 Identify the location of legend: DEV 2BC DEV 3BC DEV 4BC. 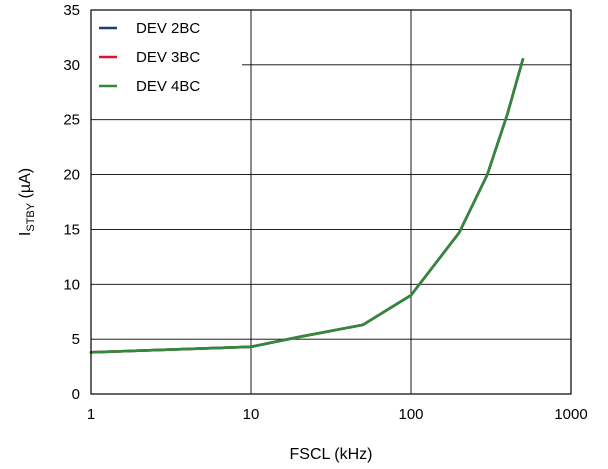
(149, 57).